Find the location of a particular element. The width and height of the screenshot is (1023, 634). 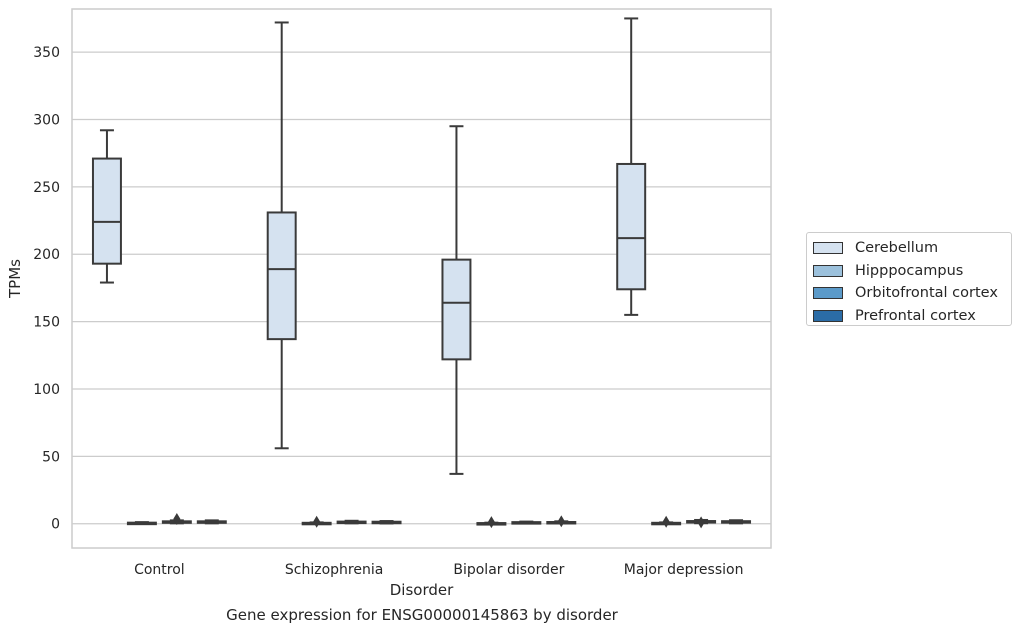

legend-item: Hipppocampus is located at coordinates (912, 271).